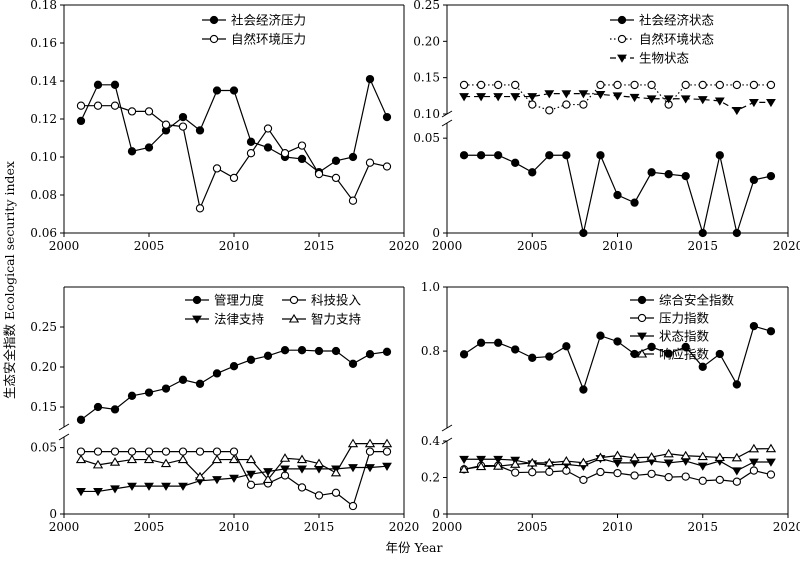  I want to click on chart-bottom-right-y-tick-label: 0.8, so click(430, 351).